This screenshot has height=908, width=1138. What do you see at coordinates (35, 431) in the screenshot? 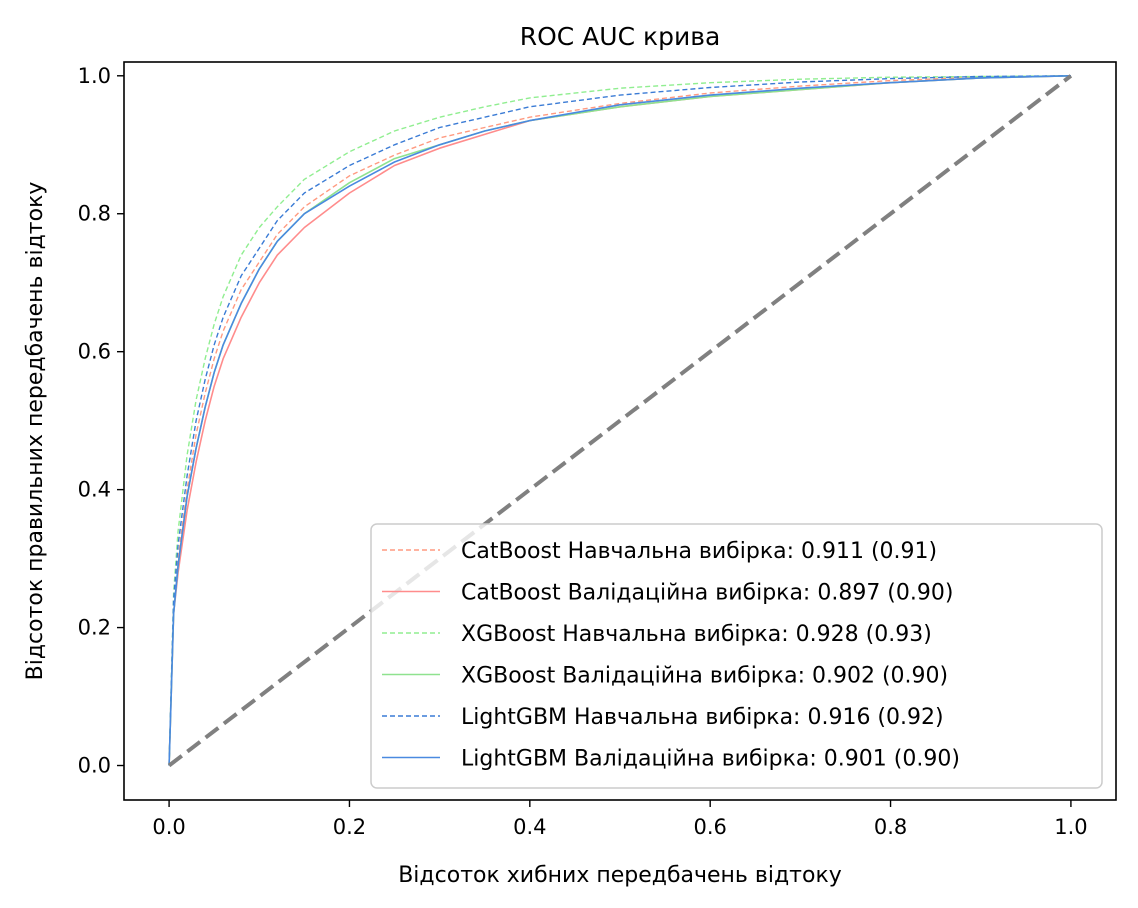
I see `y-axis-label: Відсоток правильних передбачень відтоку` at bounding box center [35, 431].